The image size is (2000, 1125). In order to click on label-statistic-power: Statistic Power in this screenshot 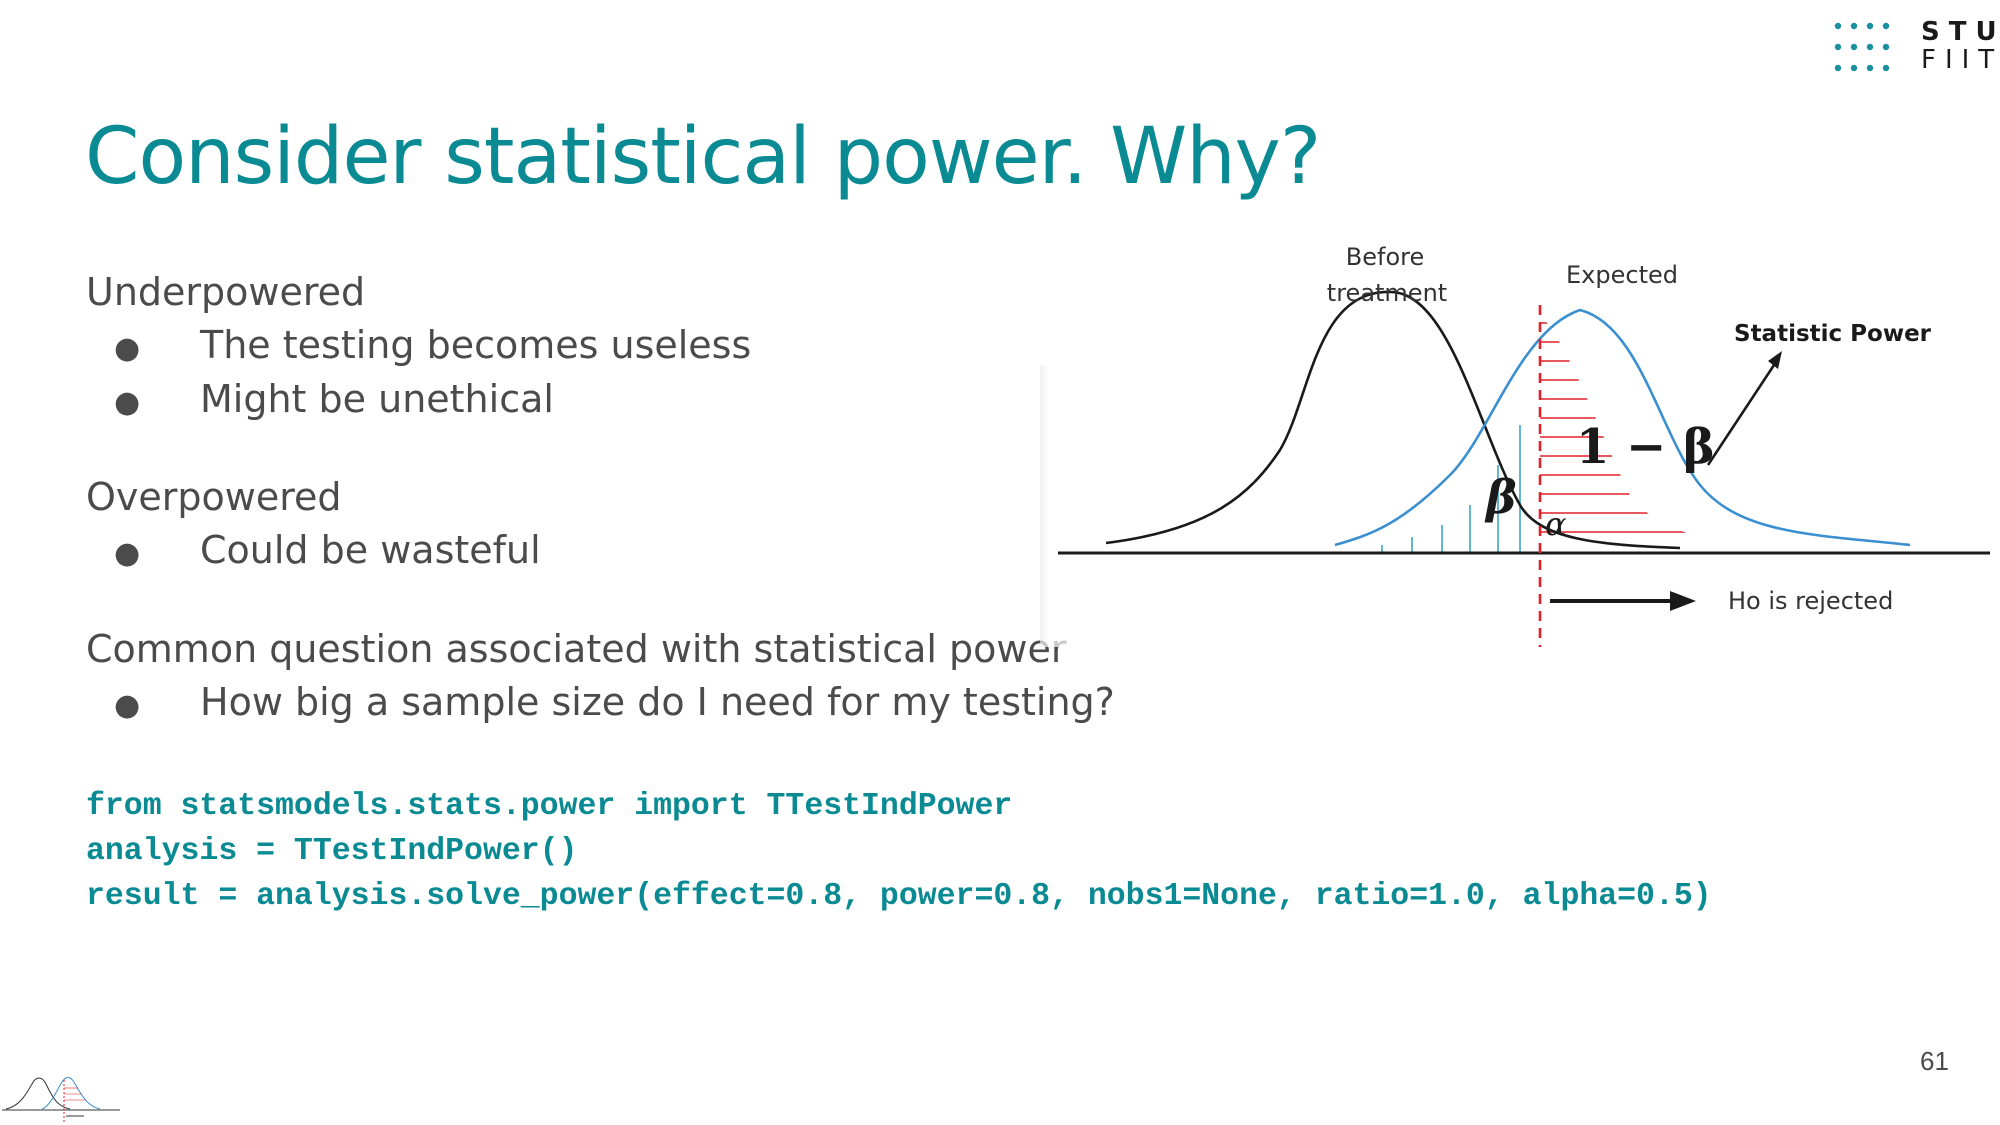, I will do `click(1833, 334)`.